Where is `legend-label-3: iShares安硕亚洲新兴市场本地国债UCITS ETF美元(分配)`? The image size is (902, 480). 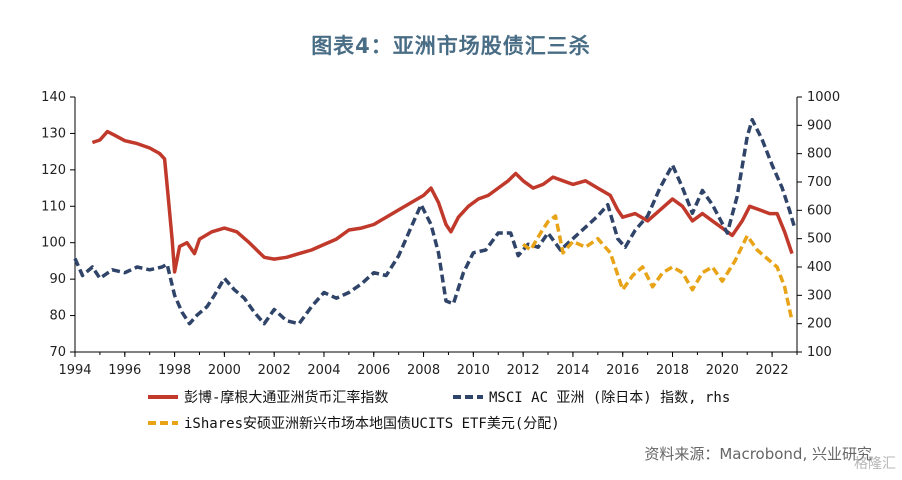
legend-label-3: iShares安硕亚洲新兴市场本地国债UCITS ETF美元(分配) is located at coordinates (372, 423).